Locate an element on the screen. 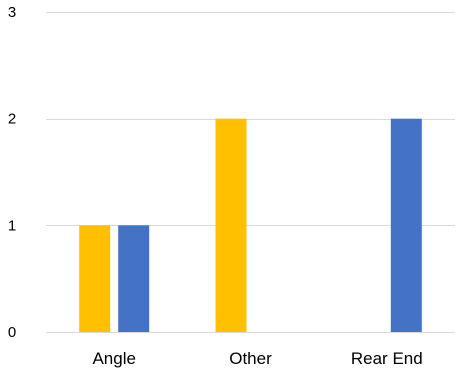 This screenshot has height=379, width=457. y-tick-label: 2 is located at coordinates (12, 119).